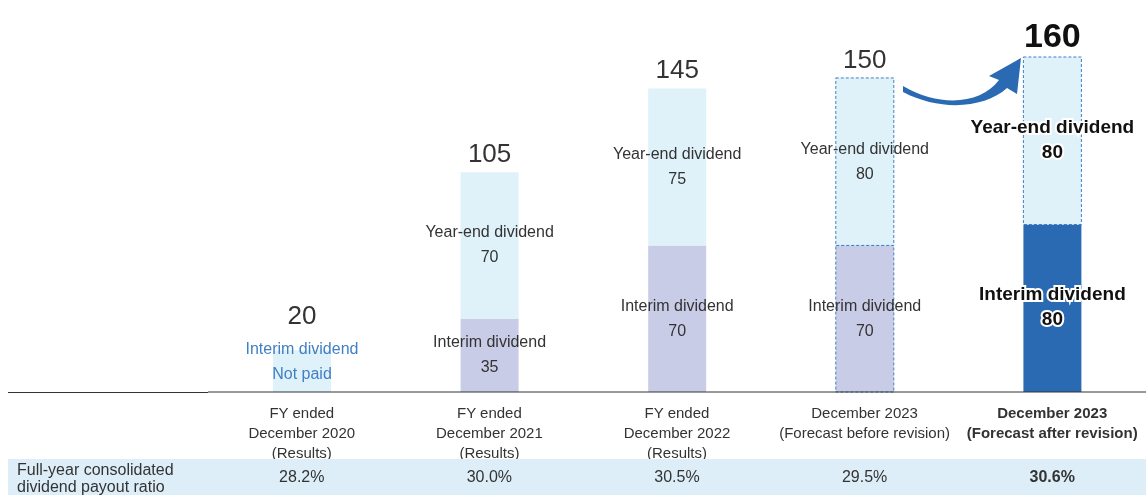 This screenshot has height=495, width=1146. Describe the element at coordinates (302, 432) in the screenshot. I see `x-tick-label: FY ended December 2020 (Results)` at that location.